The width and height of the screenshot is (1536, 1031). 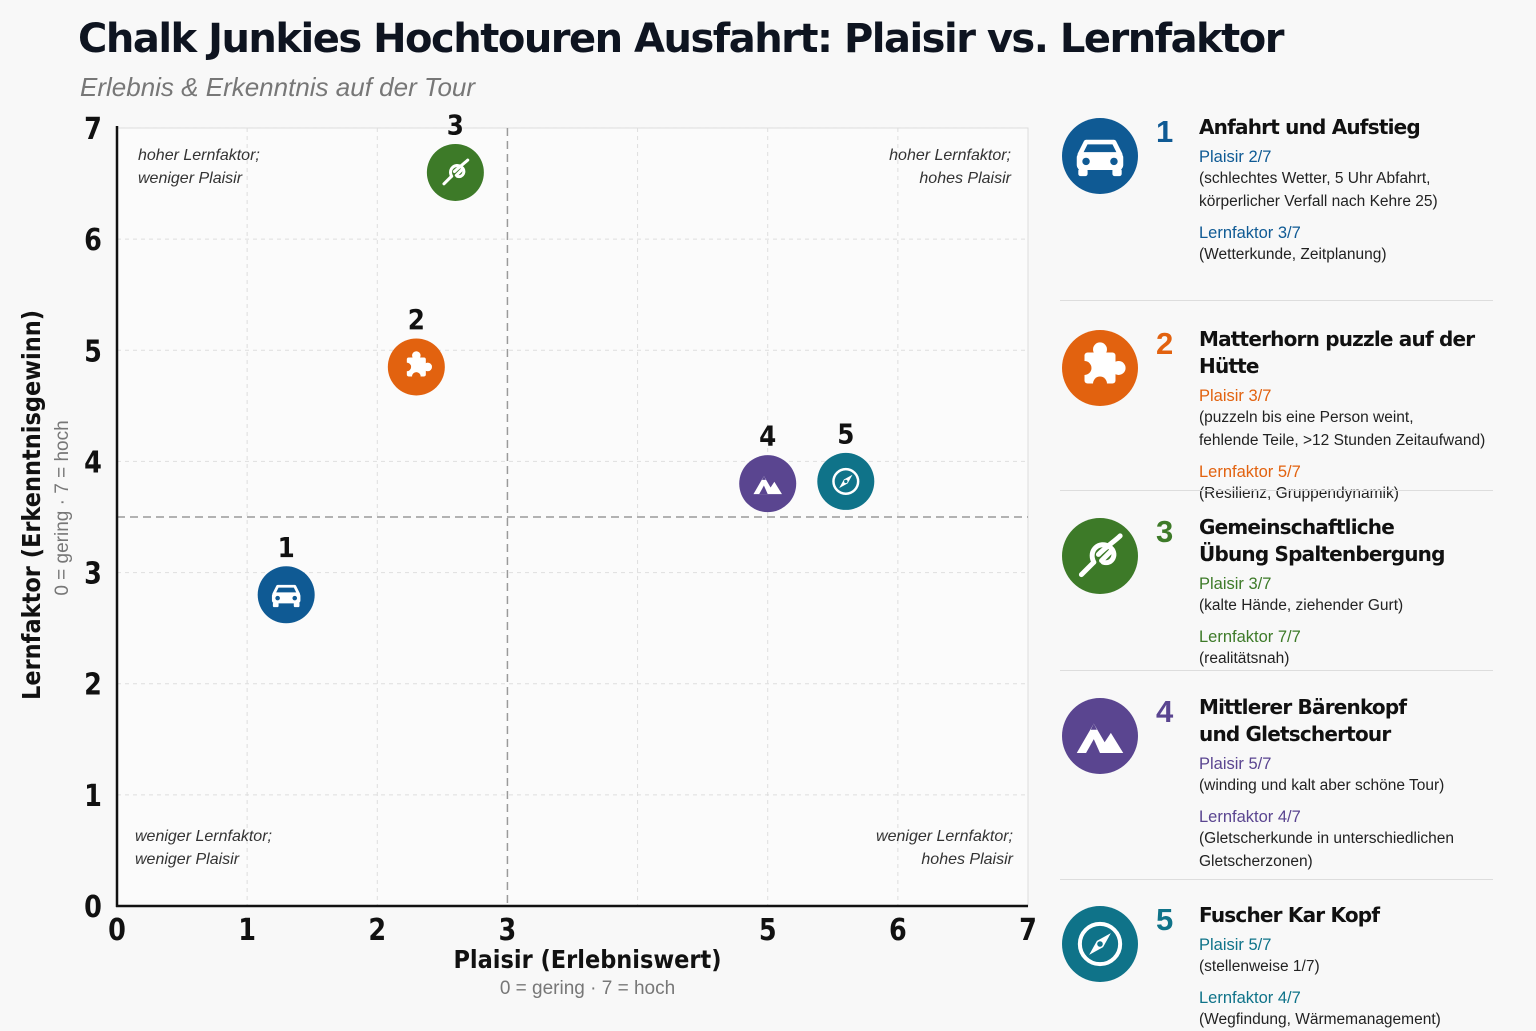 I want to click on y-axis-note: 0 = gering · 7 = hoch, so click(x=62, y=507).